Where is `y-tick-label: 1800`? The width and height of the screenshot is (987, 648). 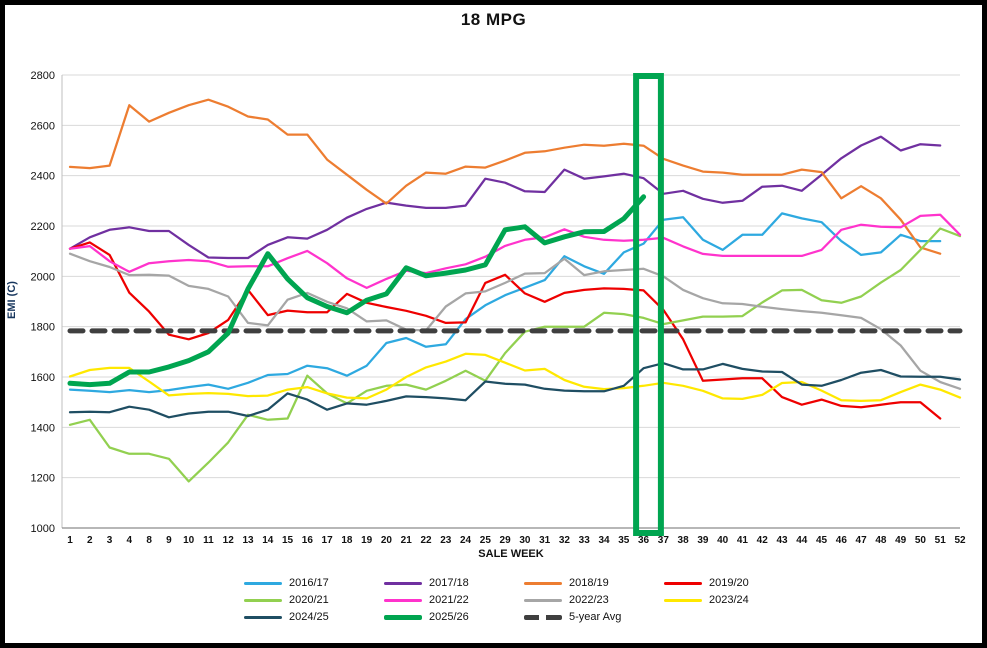
y-tick-label: 1800 is located at coordinates (43, 328).